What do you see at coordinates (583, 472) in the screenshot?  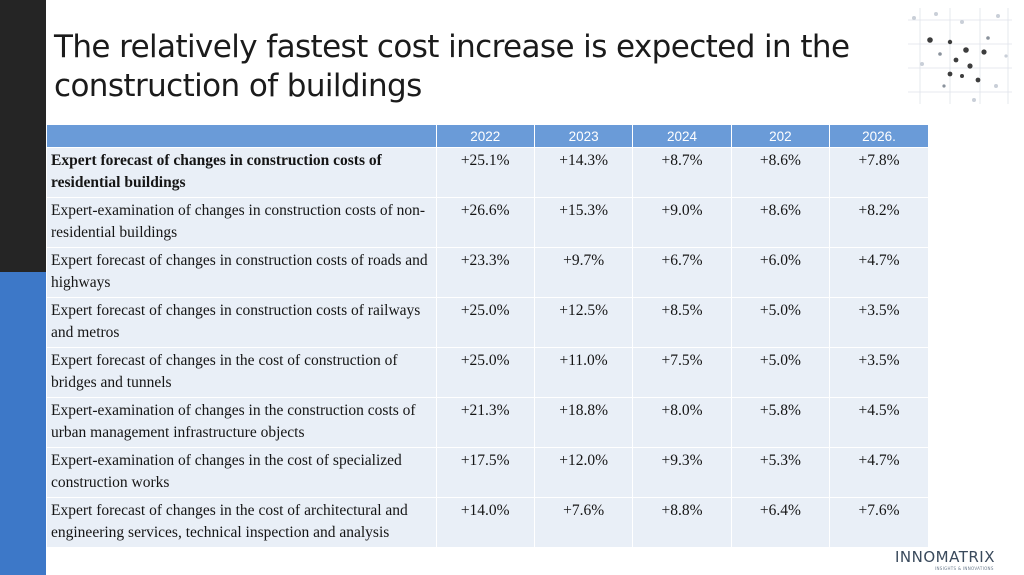 I see `table-cell: +12.0%` at bounding box center [583, 472].